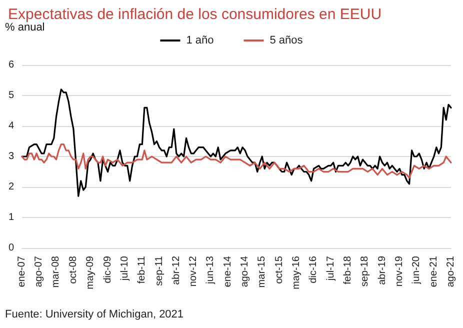  What do you see at coordinates (210, 270) in the screenshot?
I see `x-tick-label: jun-13` at bounding box center [210, 270].